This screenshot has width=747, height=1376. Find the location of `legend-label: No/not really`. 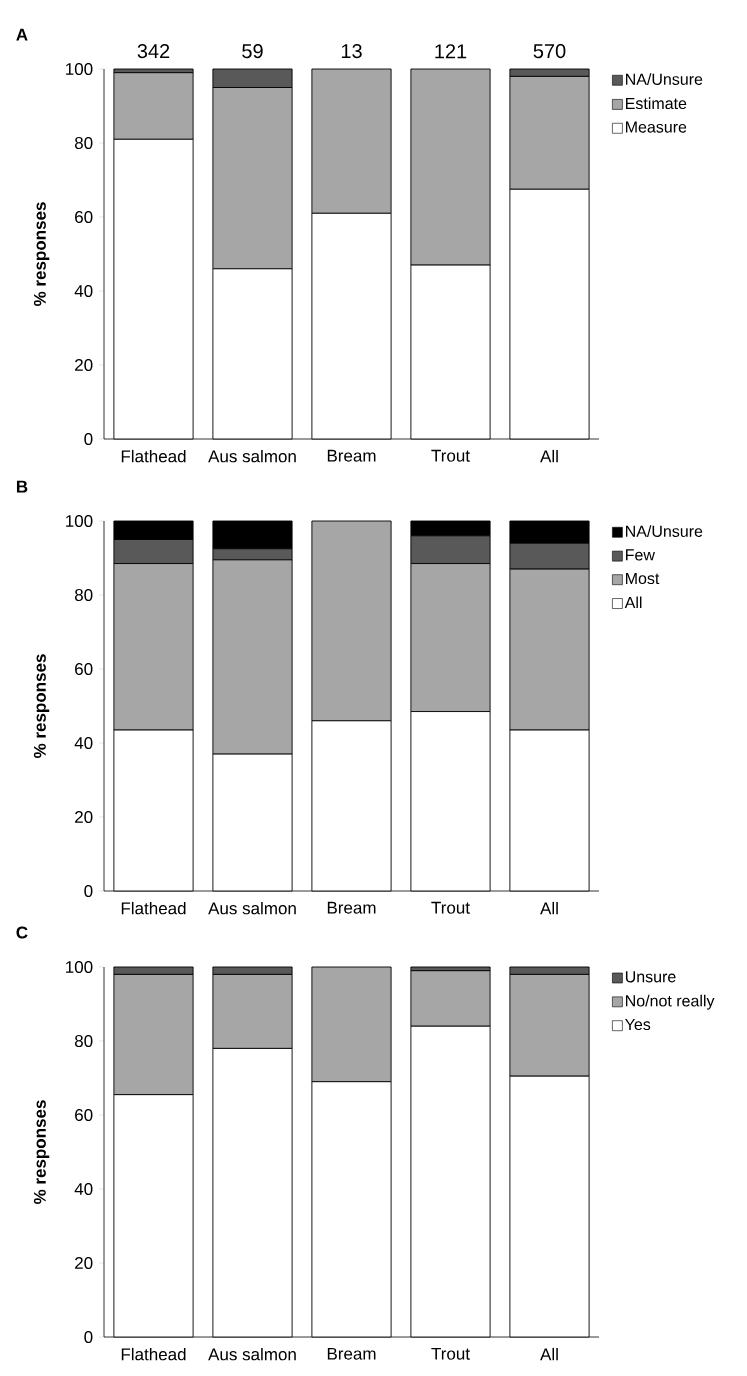

legend-label: No/not really is located at coordinates (670, 1002).